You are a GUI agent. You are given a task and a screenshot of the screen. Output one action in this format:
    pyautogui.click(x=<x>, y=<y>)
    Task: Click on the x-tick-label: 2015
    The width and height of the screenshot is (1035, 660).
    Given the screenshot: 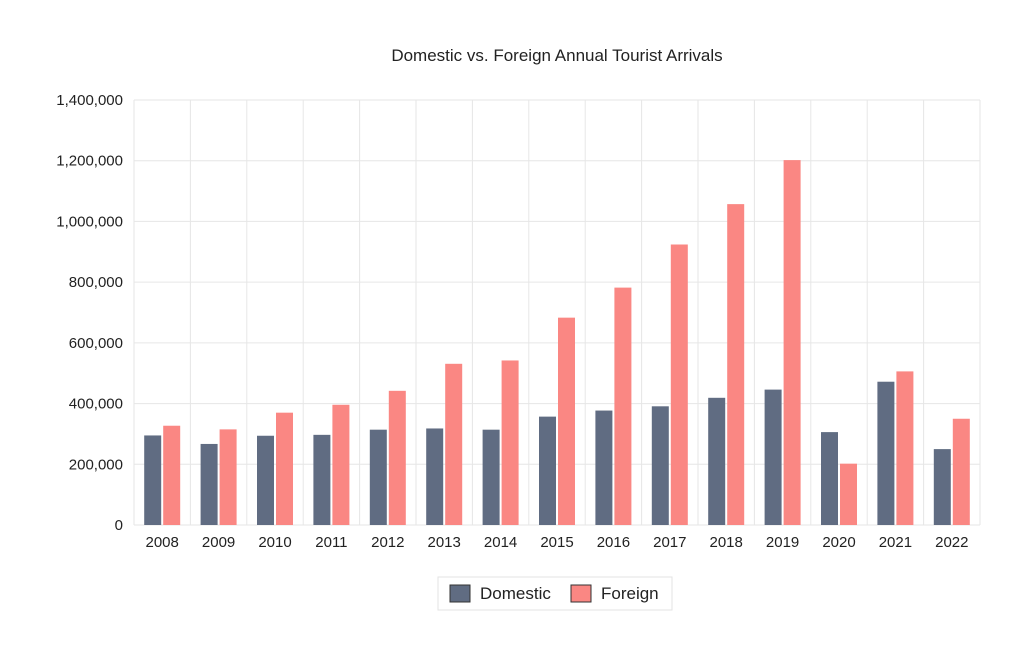 What is the action you would take?
    pyautogui.click(x=556, y=542)
    